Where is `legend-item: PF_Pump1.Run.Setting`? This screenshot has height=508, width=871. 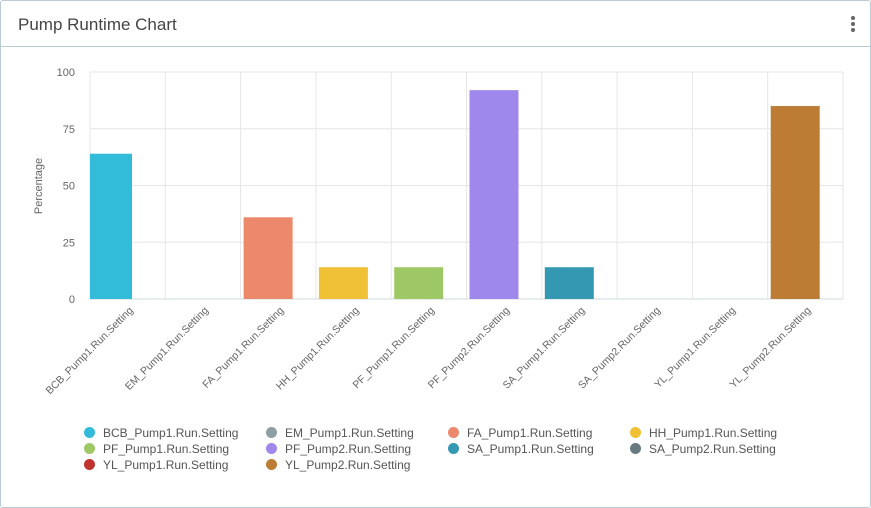 legend-item: PF_Pump1.Run.Setting is located at coordinates (175, 448).